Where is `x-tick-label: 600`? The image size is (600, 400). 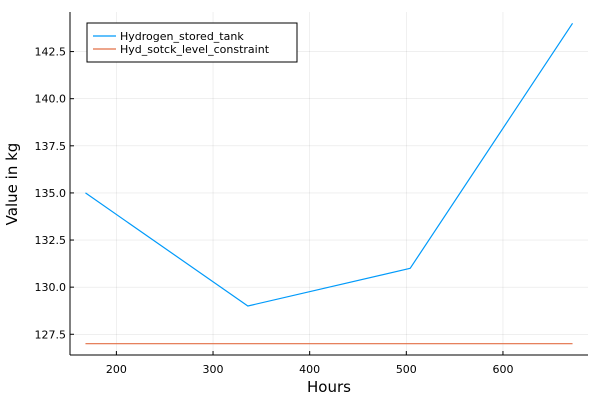 x-tick-label: 600 is located at coordinates (502, 369).